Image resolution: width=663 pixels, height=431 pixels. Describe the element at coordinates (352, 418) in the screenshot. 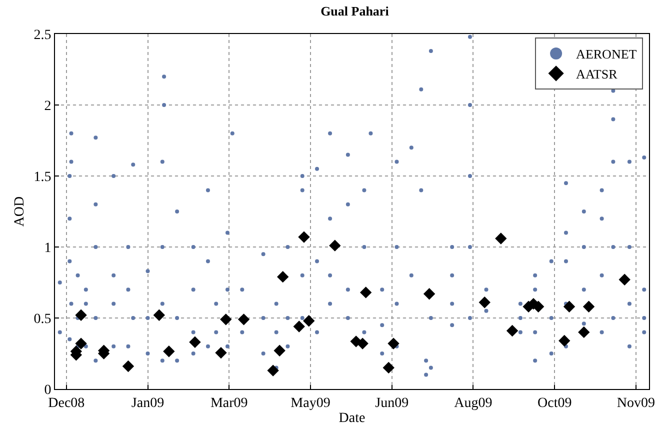

I see `x-axis-title: Date` at that location.